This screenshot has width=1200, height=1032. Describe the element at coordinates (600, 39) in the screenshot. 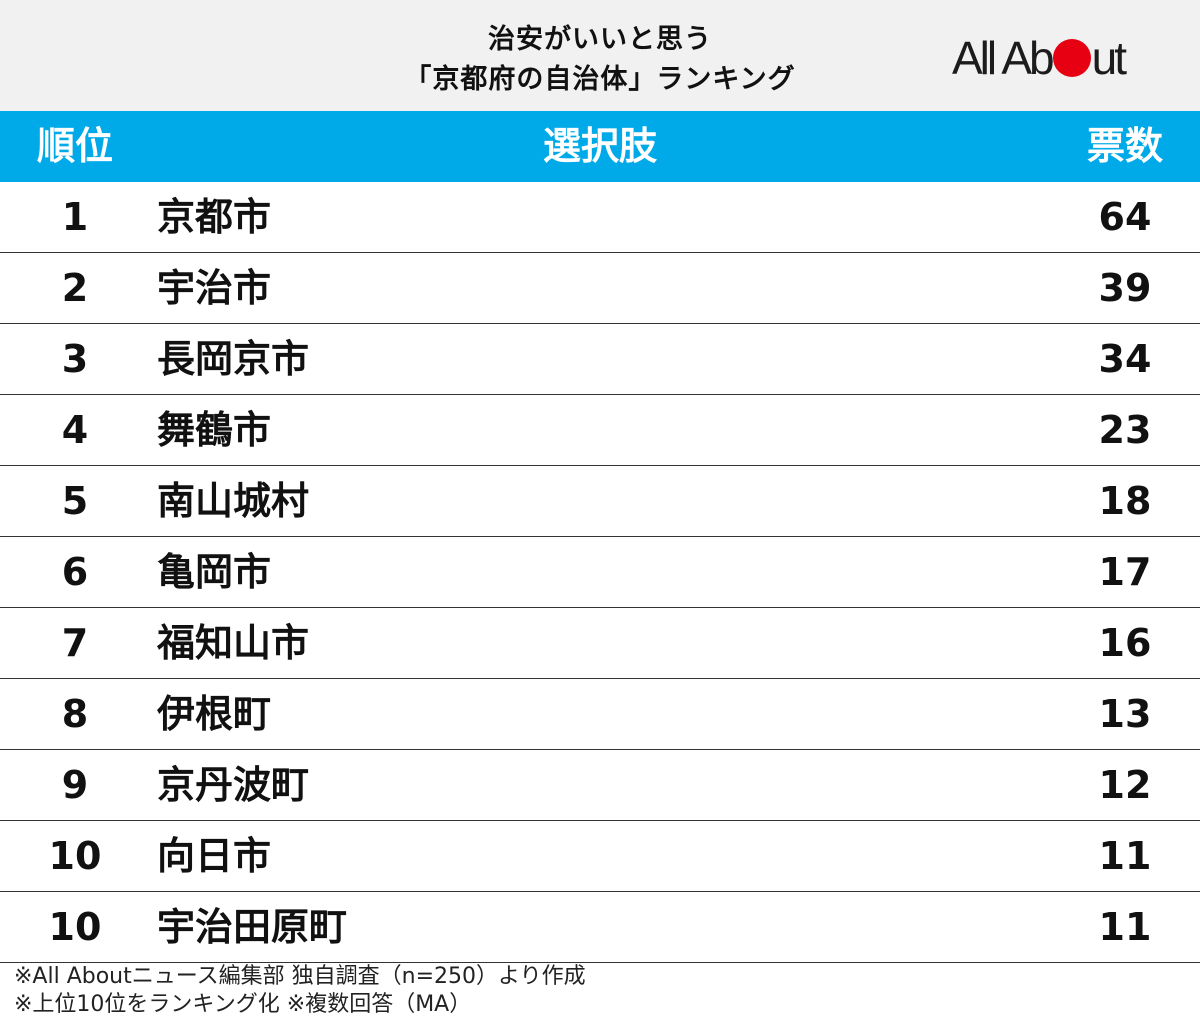

I see `title-line-1: 治安がいいと思う` at that location.